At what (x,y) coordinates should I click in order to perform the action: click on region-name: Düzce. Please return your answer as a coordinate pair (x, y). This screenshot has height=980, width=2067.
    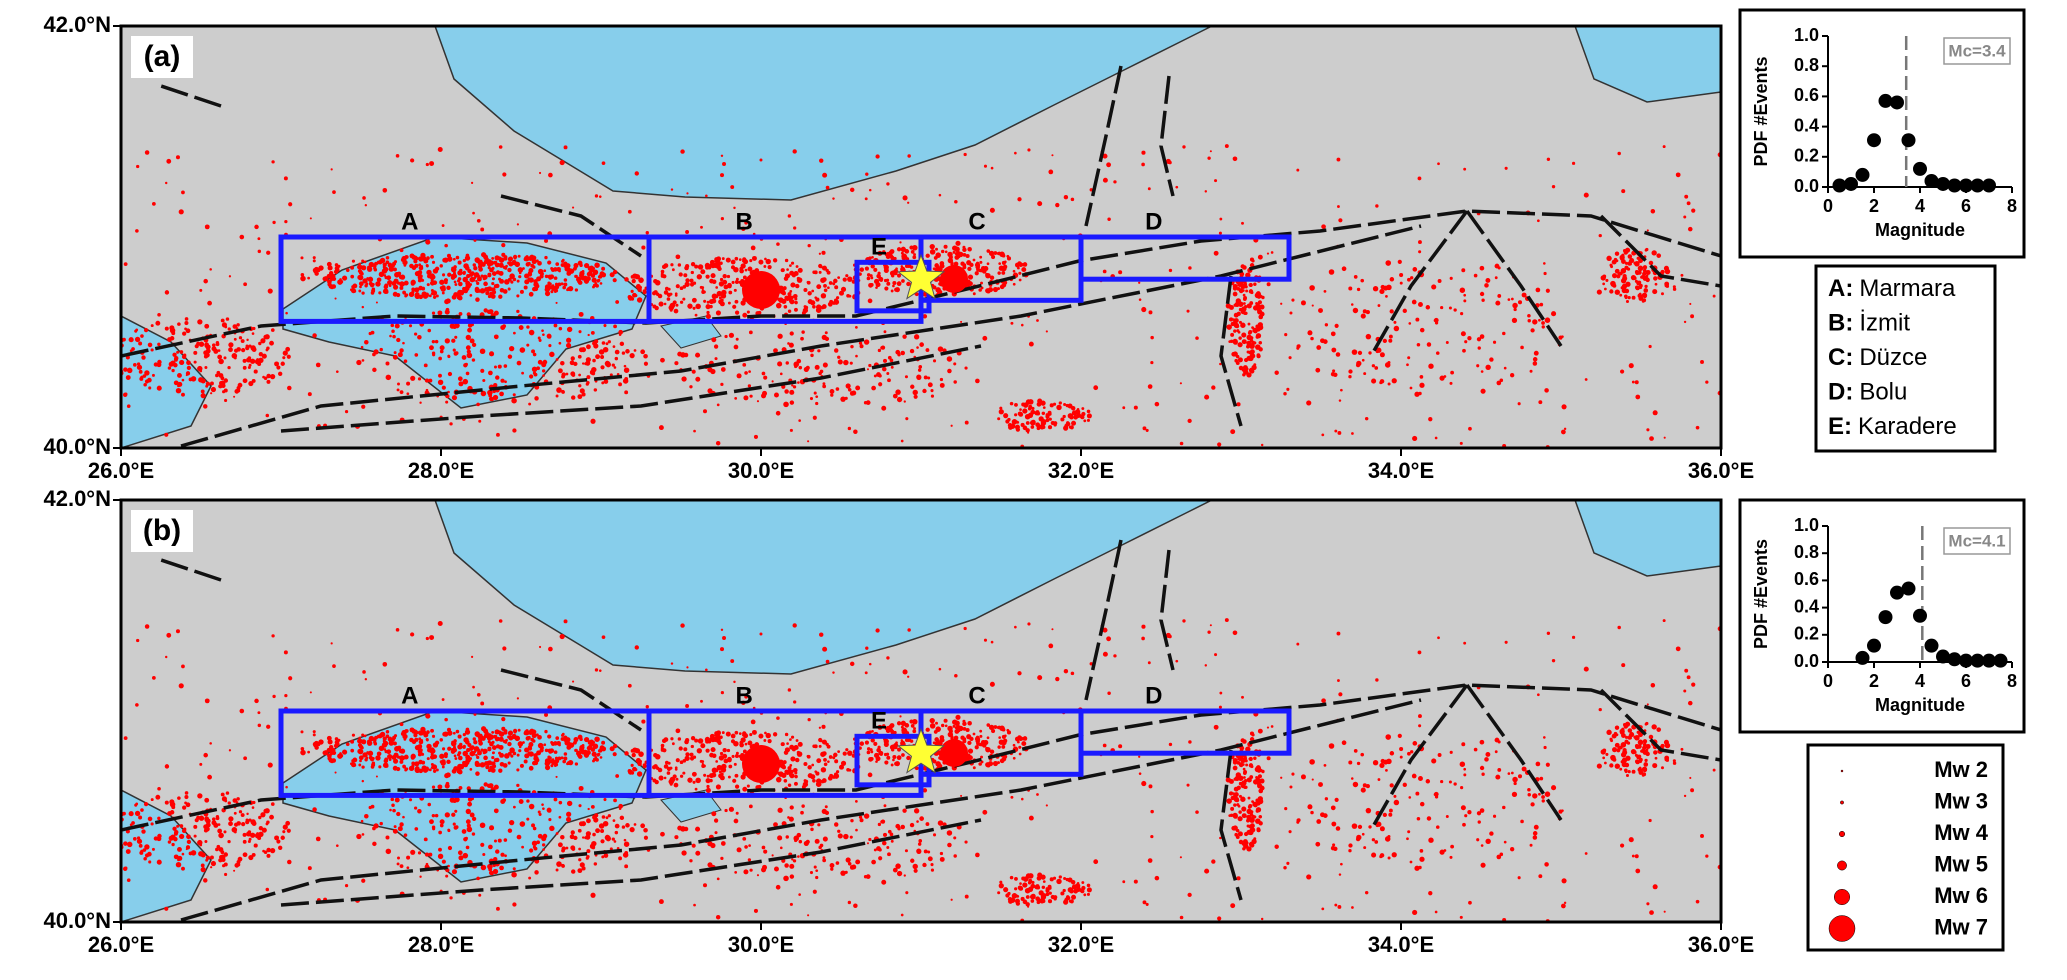
    Looking at the image, I should click on (1893, 357).